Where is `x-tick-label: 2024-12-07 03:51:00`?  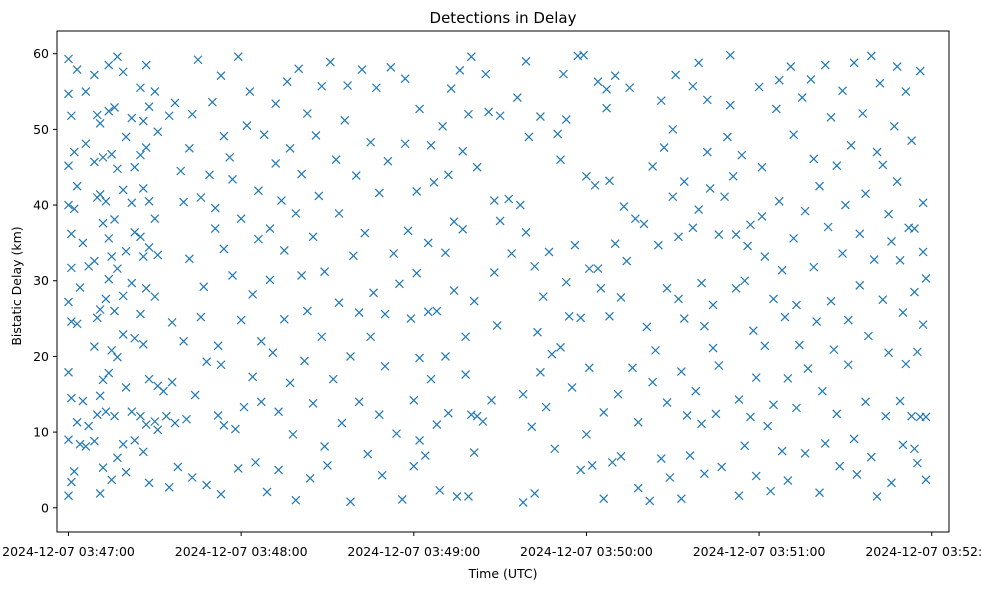
x-tick-label: 2024-12-07 03:51:00 is located at coordinates (759, 551).